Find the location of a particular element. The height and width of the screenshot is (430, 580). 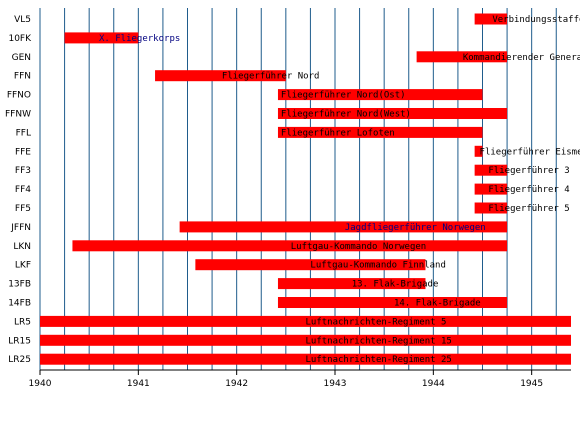

bar-13fb is located at coordinates (351, 284).